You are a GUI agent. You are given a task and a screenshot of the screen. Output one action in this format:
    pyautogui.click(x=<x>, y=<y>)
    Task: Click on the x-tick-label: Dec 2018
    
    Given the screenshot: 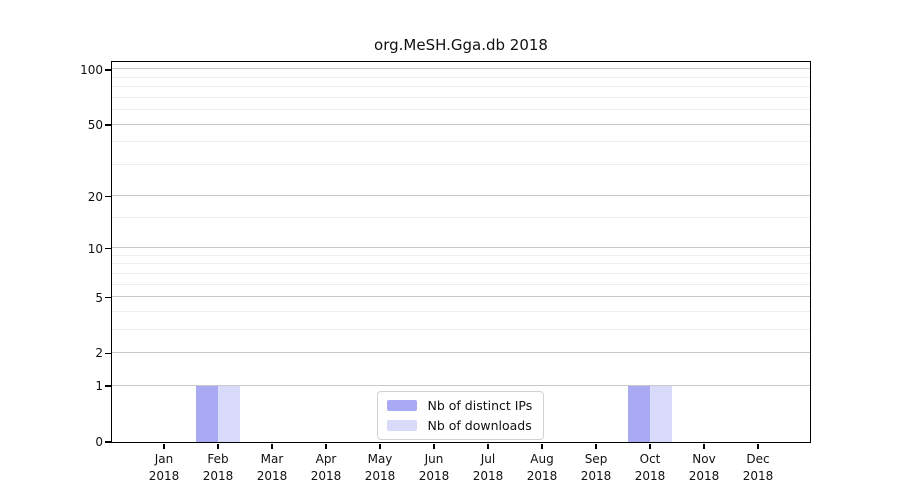 What is the action you would take?
    pyautogui.click(x=758, y=467)
    